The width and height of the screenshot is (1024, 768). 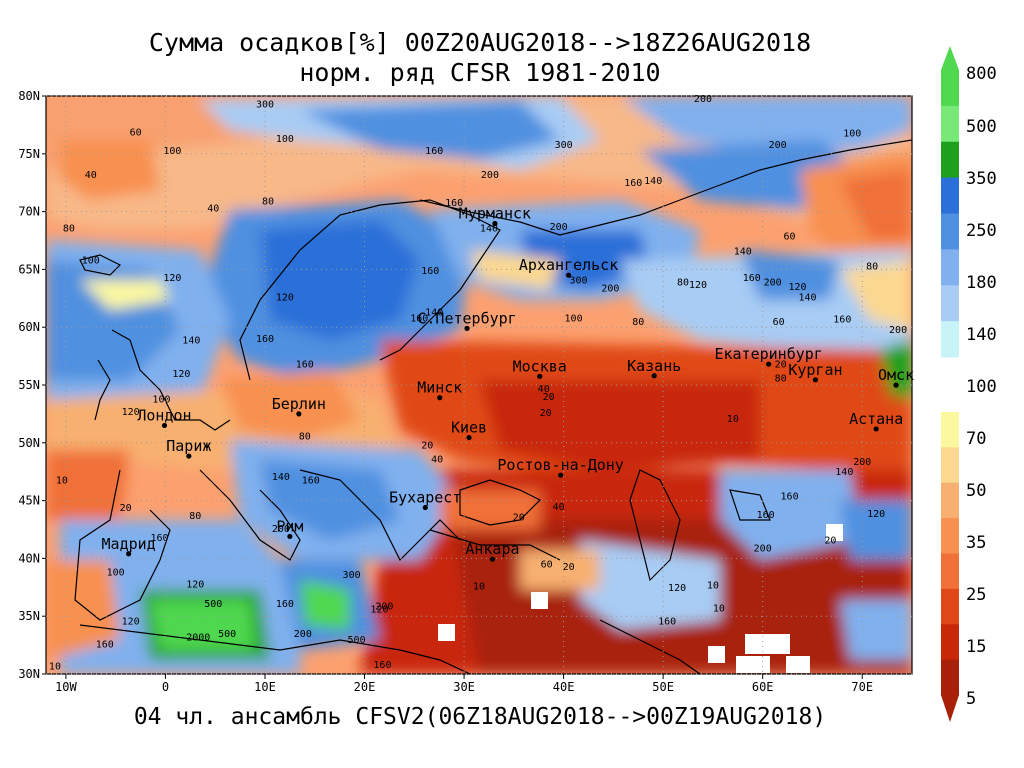 What do you see at coordinates (29, 96) in the screenshot?
I see `lat-tick-label: 80N` at bounding box center [29, 96].